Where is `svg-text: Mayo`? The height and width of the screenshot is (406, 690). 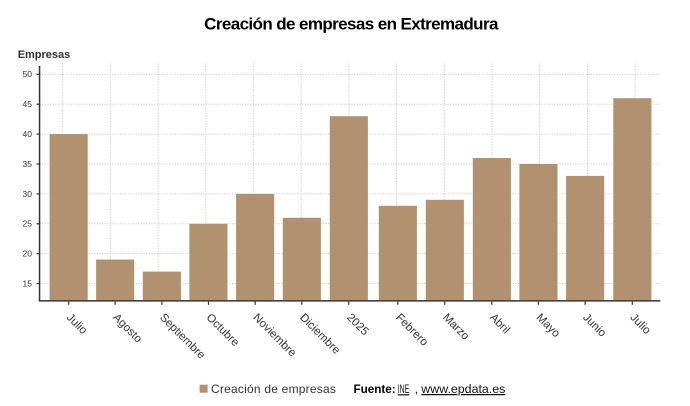 svg-text: Mayo is located at coordinates (548, 326).